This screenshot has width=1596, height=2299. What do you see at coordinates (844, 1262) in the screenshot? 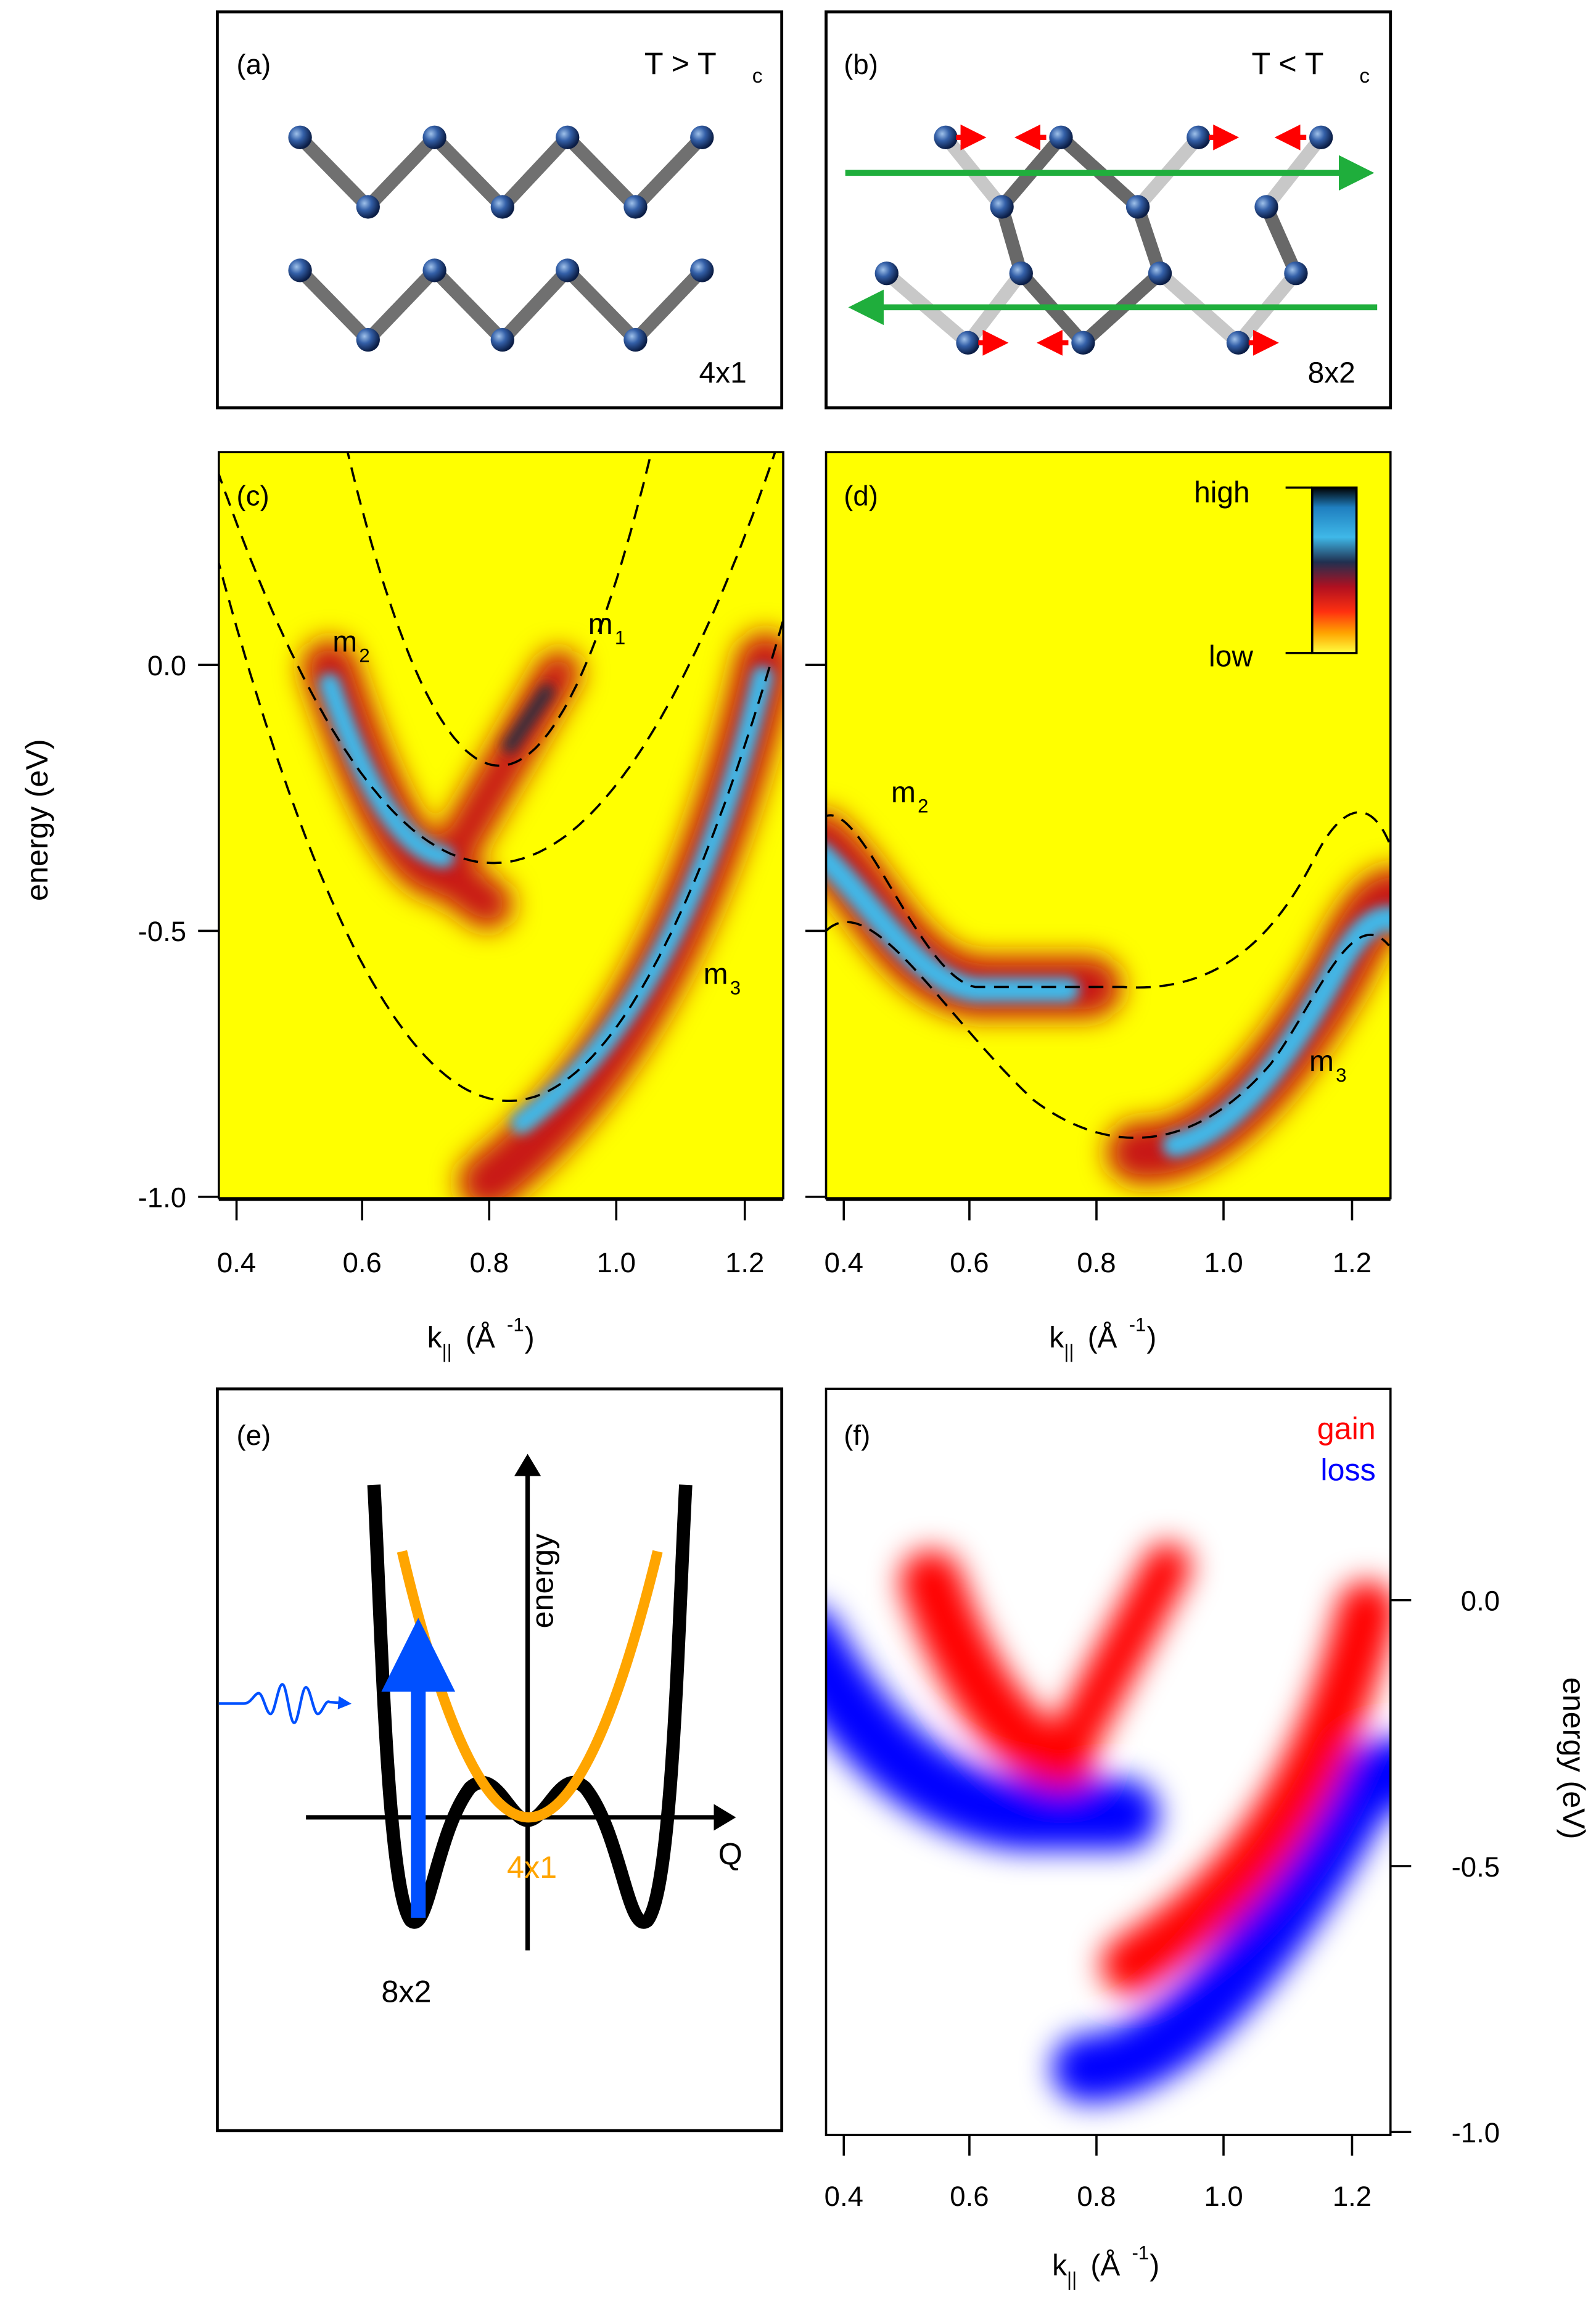
I see `x-tick-d-0: 0.4` at bounding box center [844, 1262].